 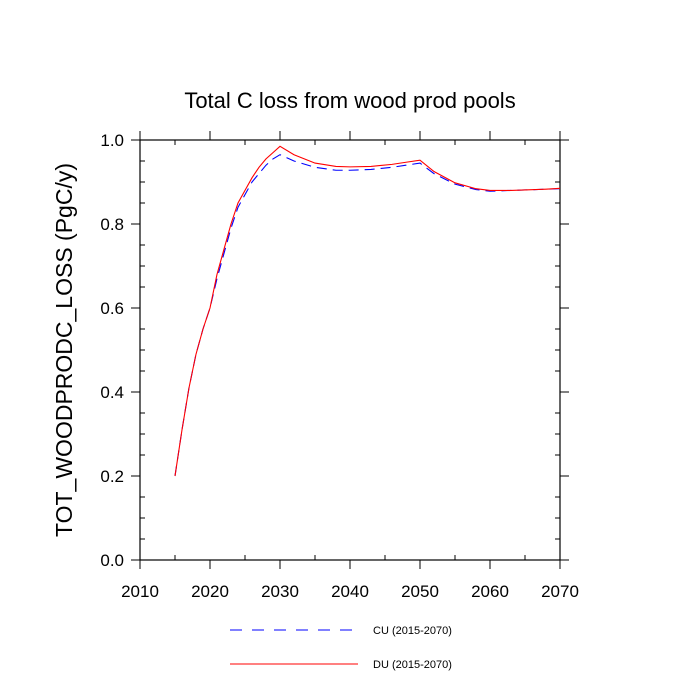 What do you see at coordinates (412, 665) in the screenshot?
I see `legend-label-du: DU (2015-2070)` at bounding box center [412, 665].